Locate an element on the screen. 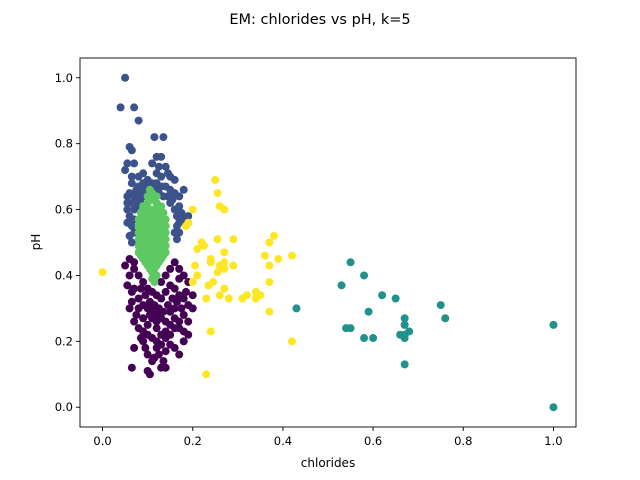  y-tick-label: 0.6 is located at coordinates (64, 210).